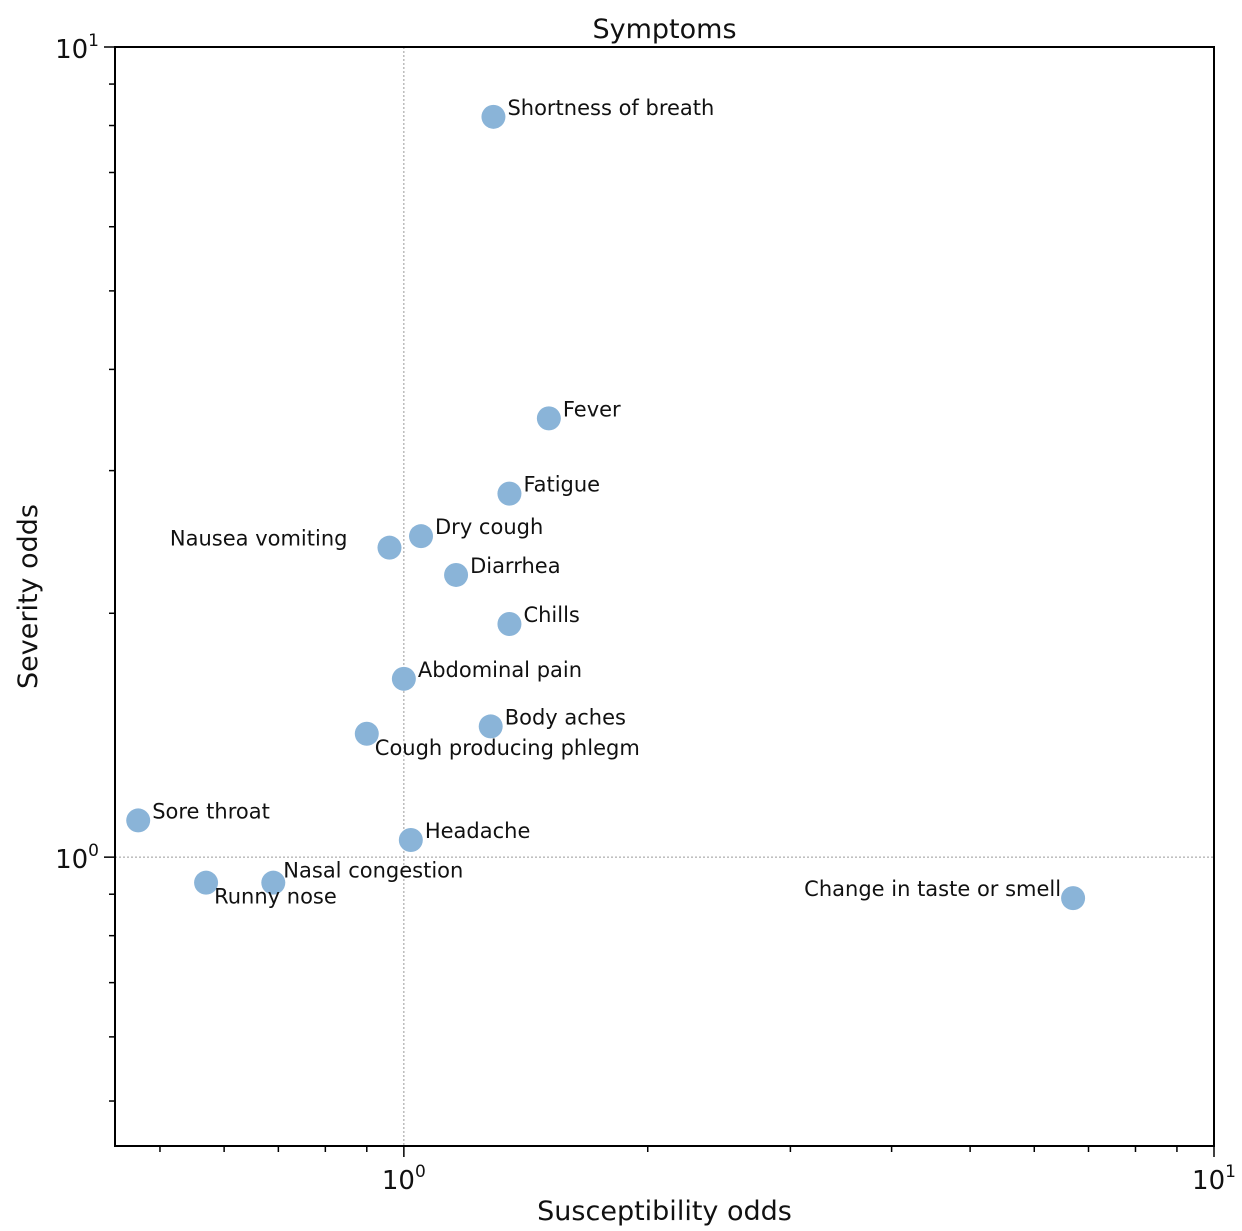 Image resolution: width=1242 pixels, height=1231 pixels. What do you see at coordinates (664, 29) in the screenshot?
I see `chart-title: Symptoms` at bounding box center [664, 29].